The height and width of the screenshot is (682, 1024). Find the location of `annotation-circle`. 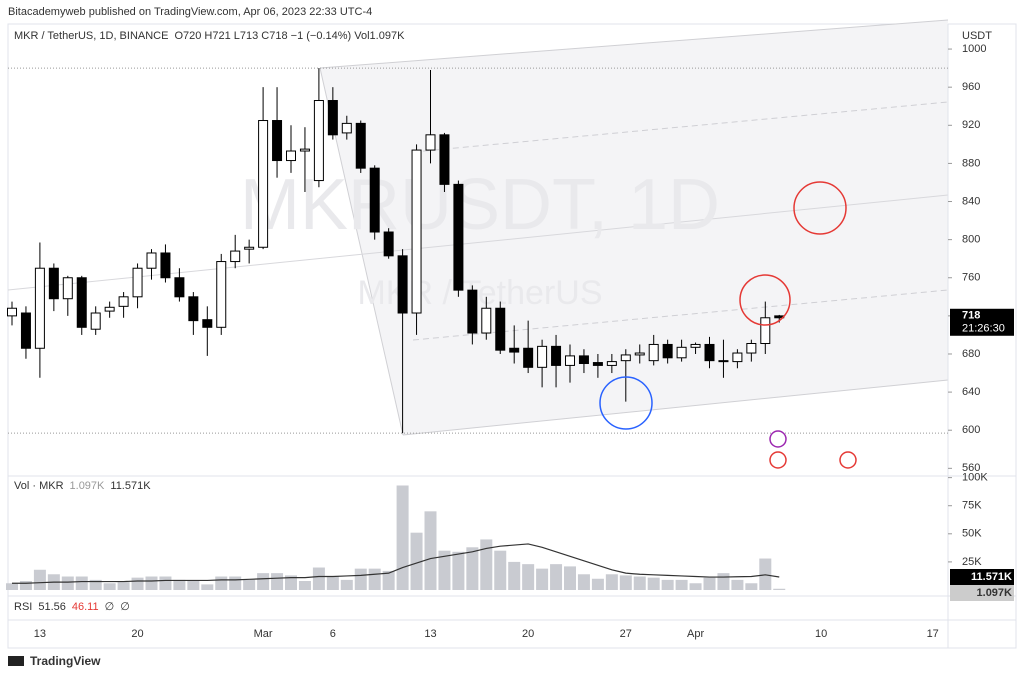

annotation-circle is located at coordinates (820, 208).